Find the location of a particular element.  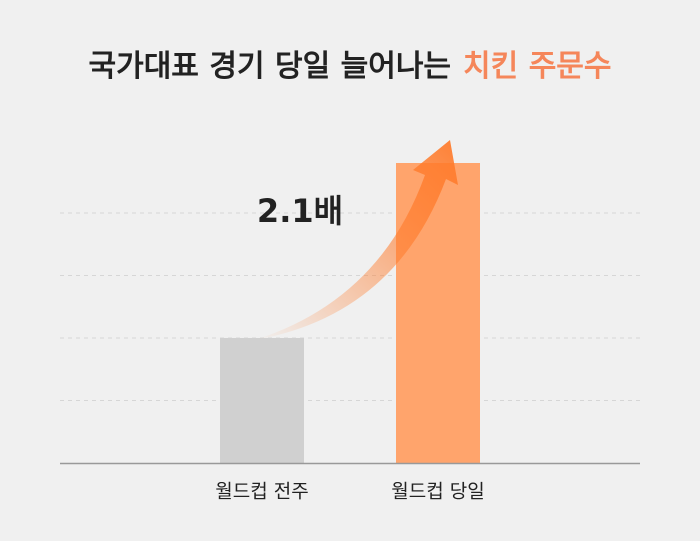

annotation: 2.1배 is located at coordinates (300, 211).